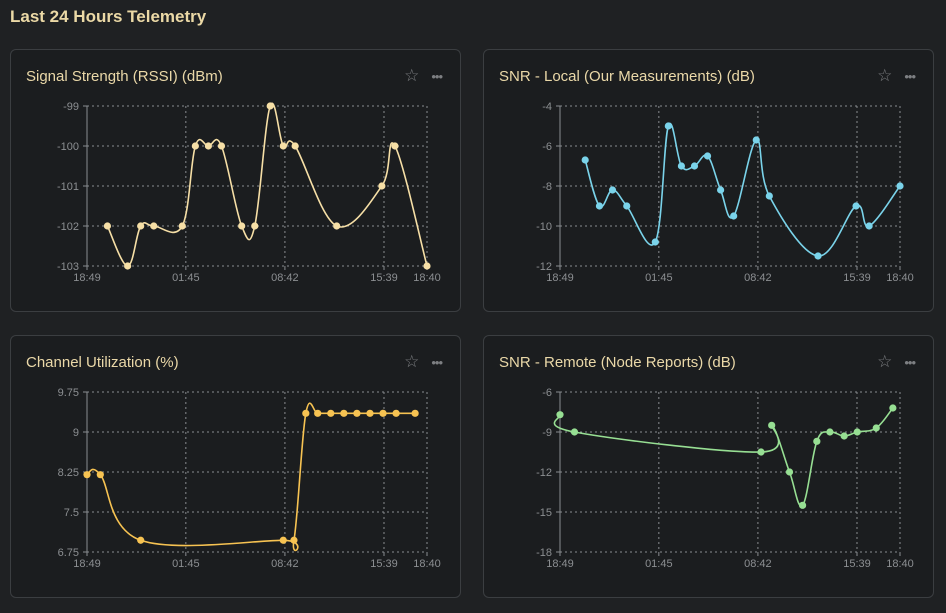  Describe the element at coordinates (68, 187) in the screenshot. I see `y-tick-label: -101` at that location.